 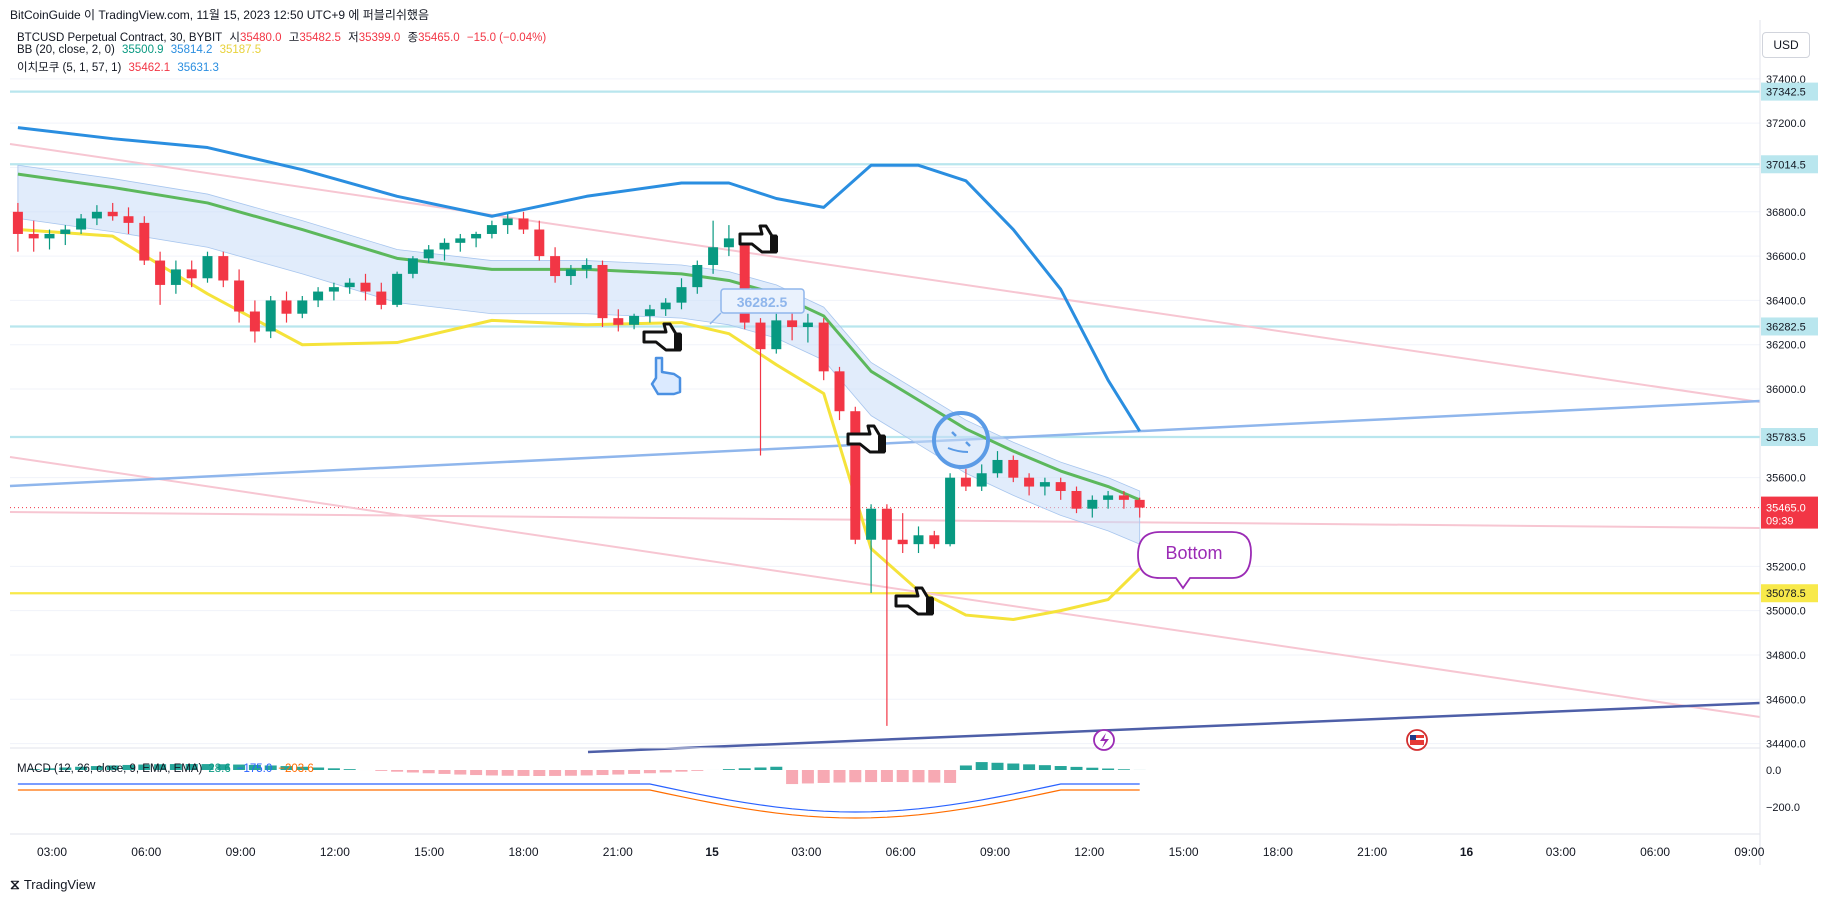 What do you see at coordinates (241, 852) in the screenshot?
I see `time-label-2: 09:00` at bounding box center [241, 852].